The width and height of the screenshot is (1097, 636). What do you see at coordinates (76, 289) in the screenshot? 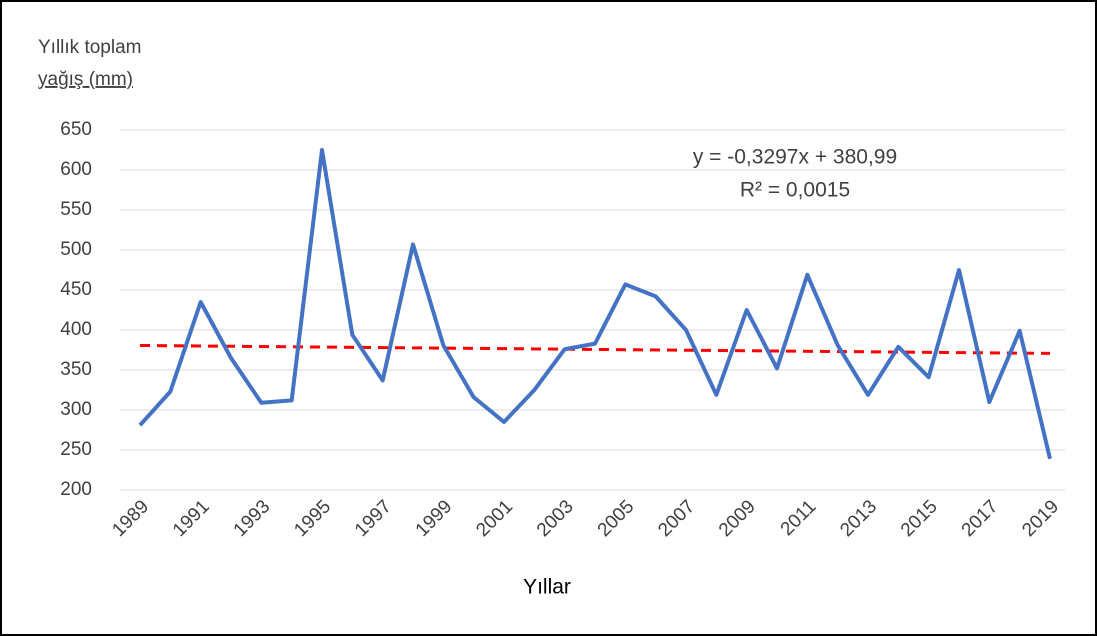
I see `y-tick-label: 450` at bounding box center [76, 289].